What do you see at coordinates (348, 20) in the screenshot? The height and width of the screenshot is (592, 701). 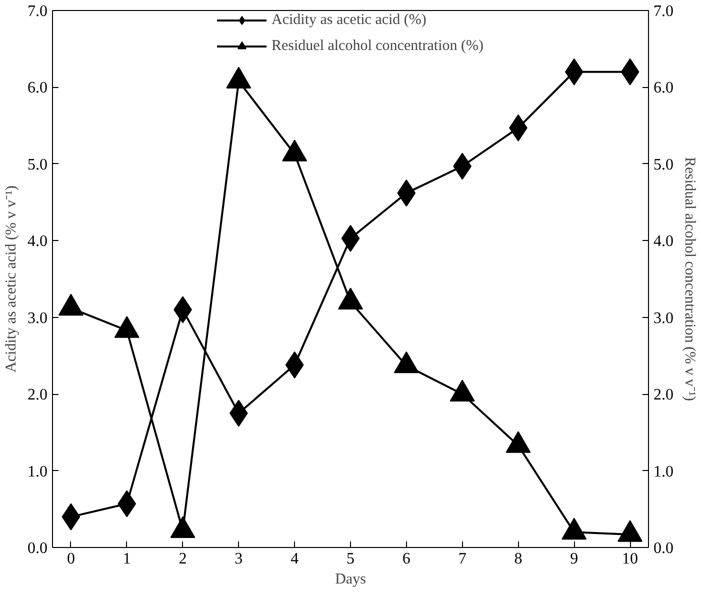 I see `legend-label: Acidity as acetic acid (%)` at bounding box center [348, 20].